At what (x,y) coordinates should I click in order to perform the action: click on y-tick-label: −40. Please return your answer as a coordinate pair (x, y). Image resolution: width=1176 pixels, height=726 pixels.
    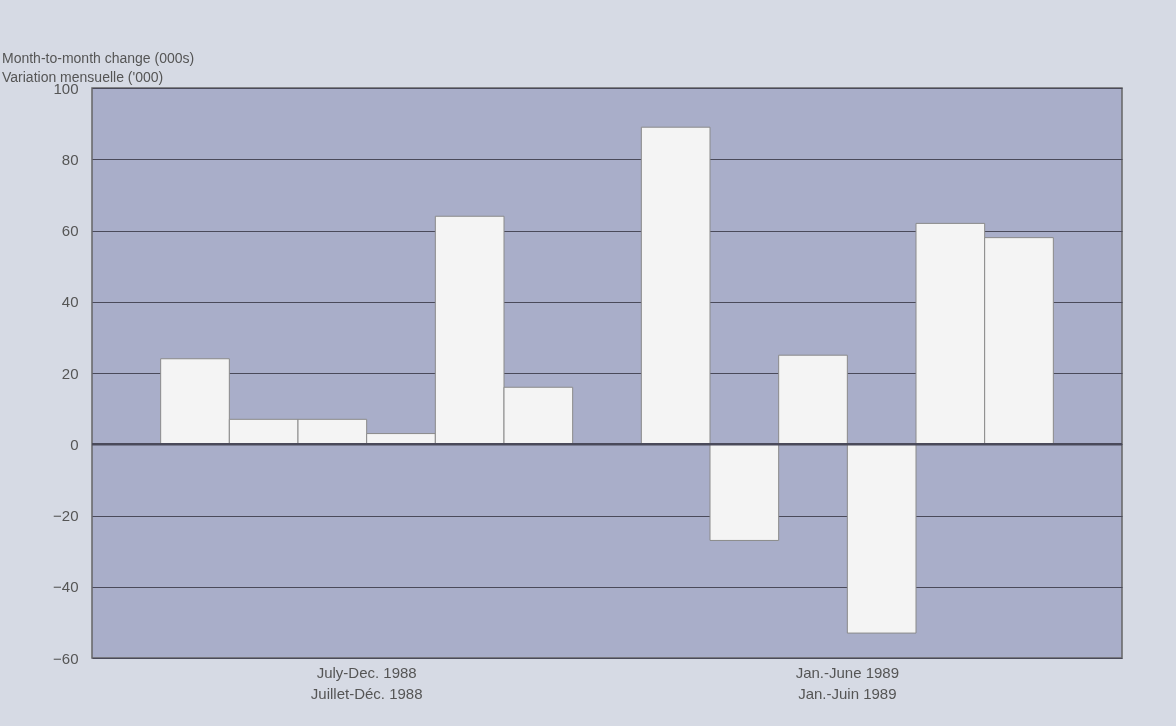
    Looking at the image, I should click on (66, 587).